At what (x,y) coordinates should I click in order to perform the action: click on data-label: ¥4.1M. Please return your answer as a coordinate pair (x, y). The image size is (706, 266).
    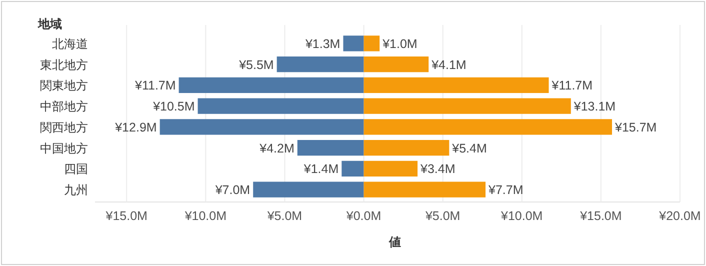
    Looking at the image, I should click on (448, 65).